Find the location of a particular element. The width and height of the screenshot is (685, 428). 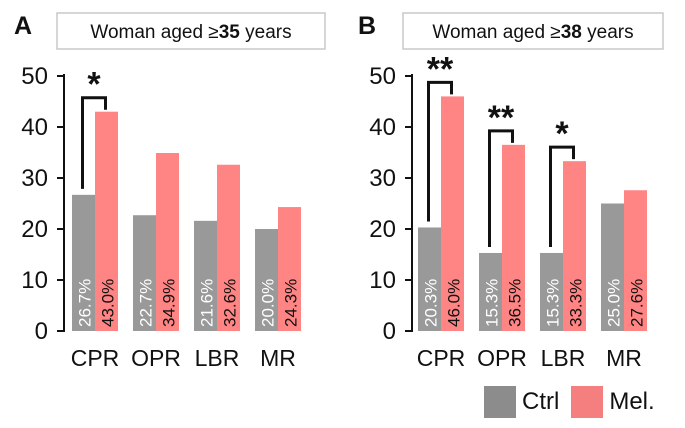

bar-value-label: 24.3% is located at coordinates (291, 303).